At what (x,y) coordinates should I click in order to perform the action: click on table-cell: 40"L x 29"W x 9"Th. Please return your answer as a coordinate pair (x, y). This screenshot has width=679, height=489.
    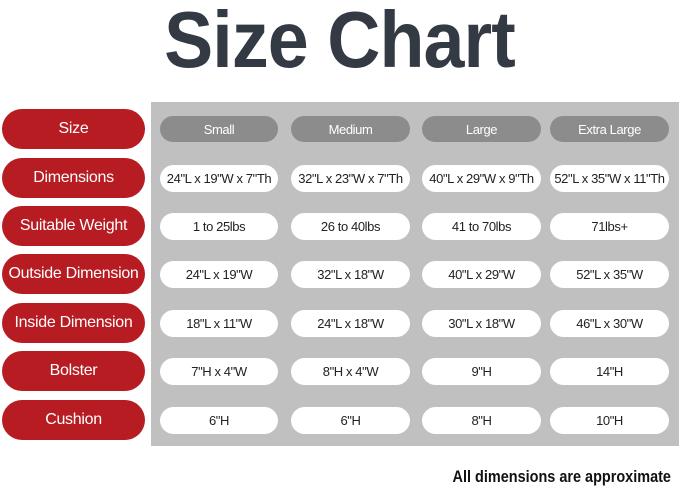
    Looking at the image, I should click on (481, 178).